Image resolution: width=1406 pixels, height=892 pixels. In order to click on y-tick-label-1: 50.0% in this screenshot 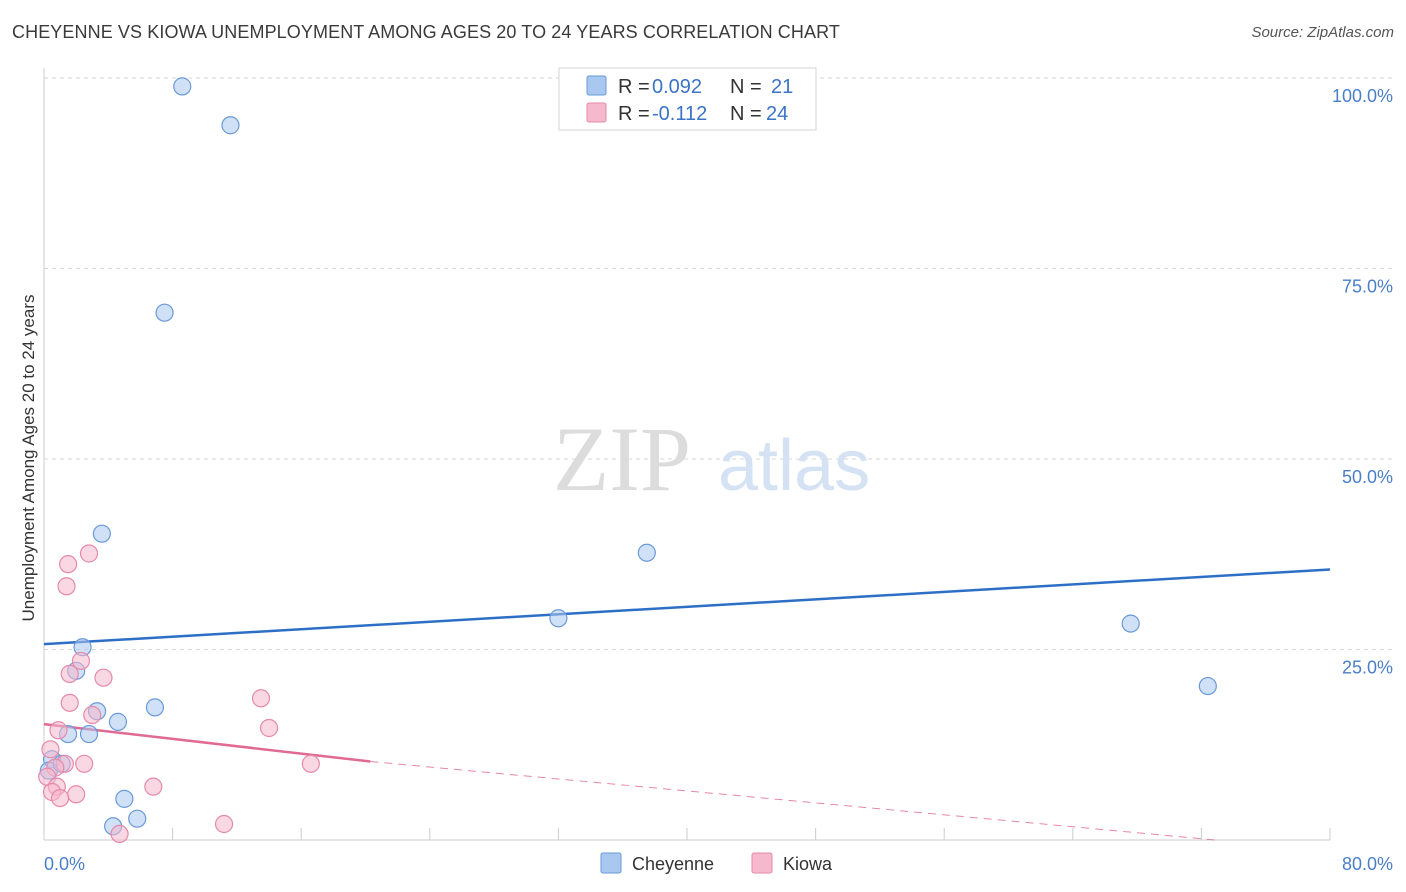, I will do `click(1367, 477)`.